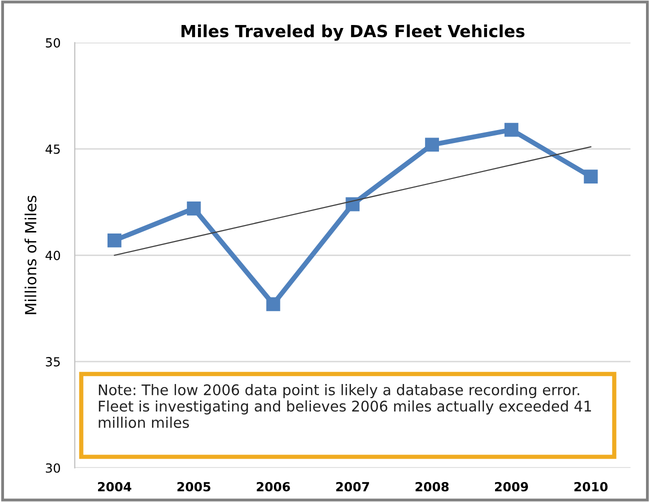 The width and height of the screenshot is (650, 502). I want to click on x-tick-label: 2008, so click(432, 487).